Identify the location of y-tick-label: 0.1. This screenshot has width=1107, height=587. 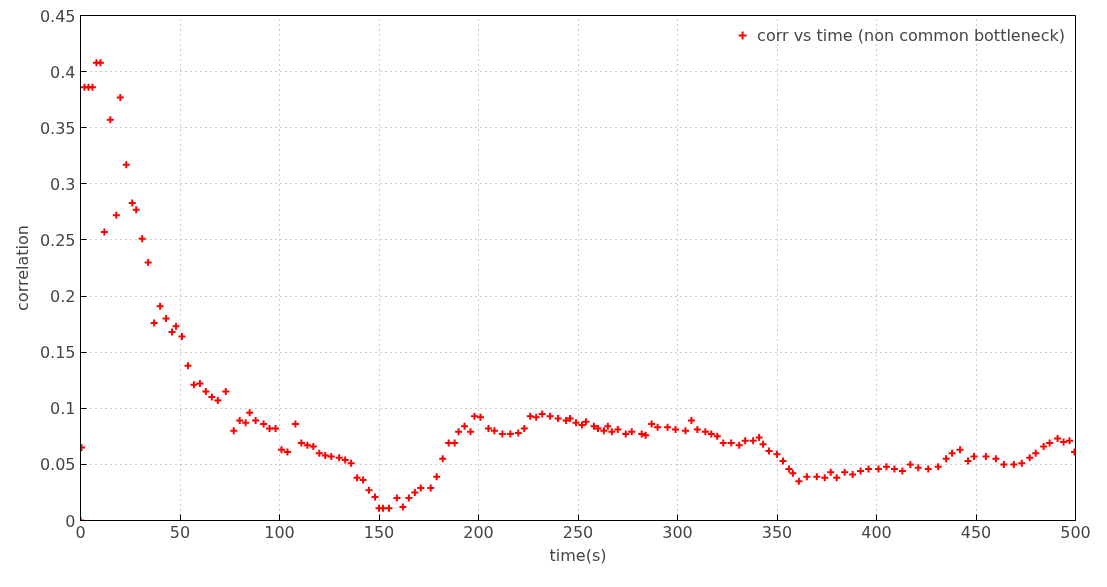
(63, 409).